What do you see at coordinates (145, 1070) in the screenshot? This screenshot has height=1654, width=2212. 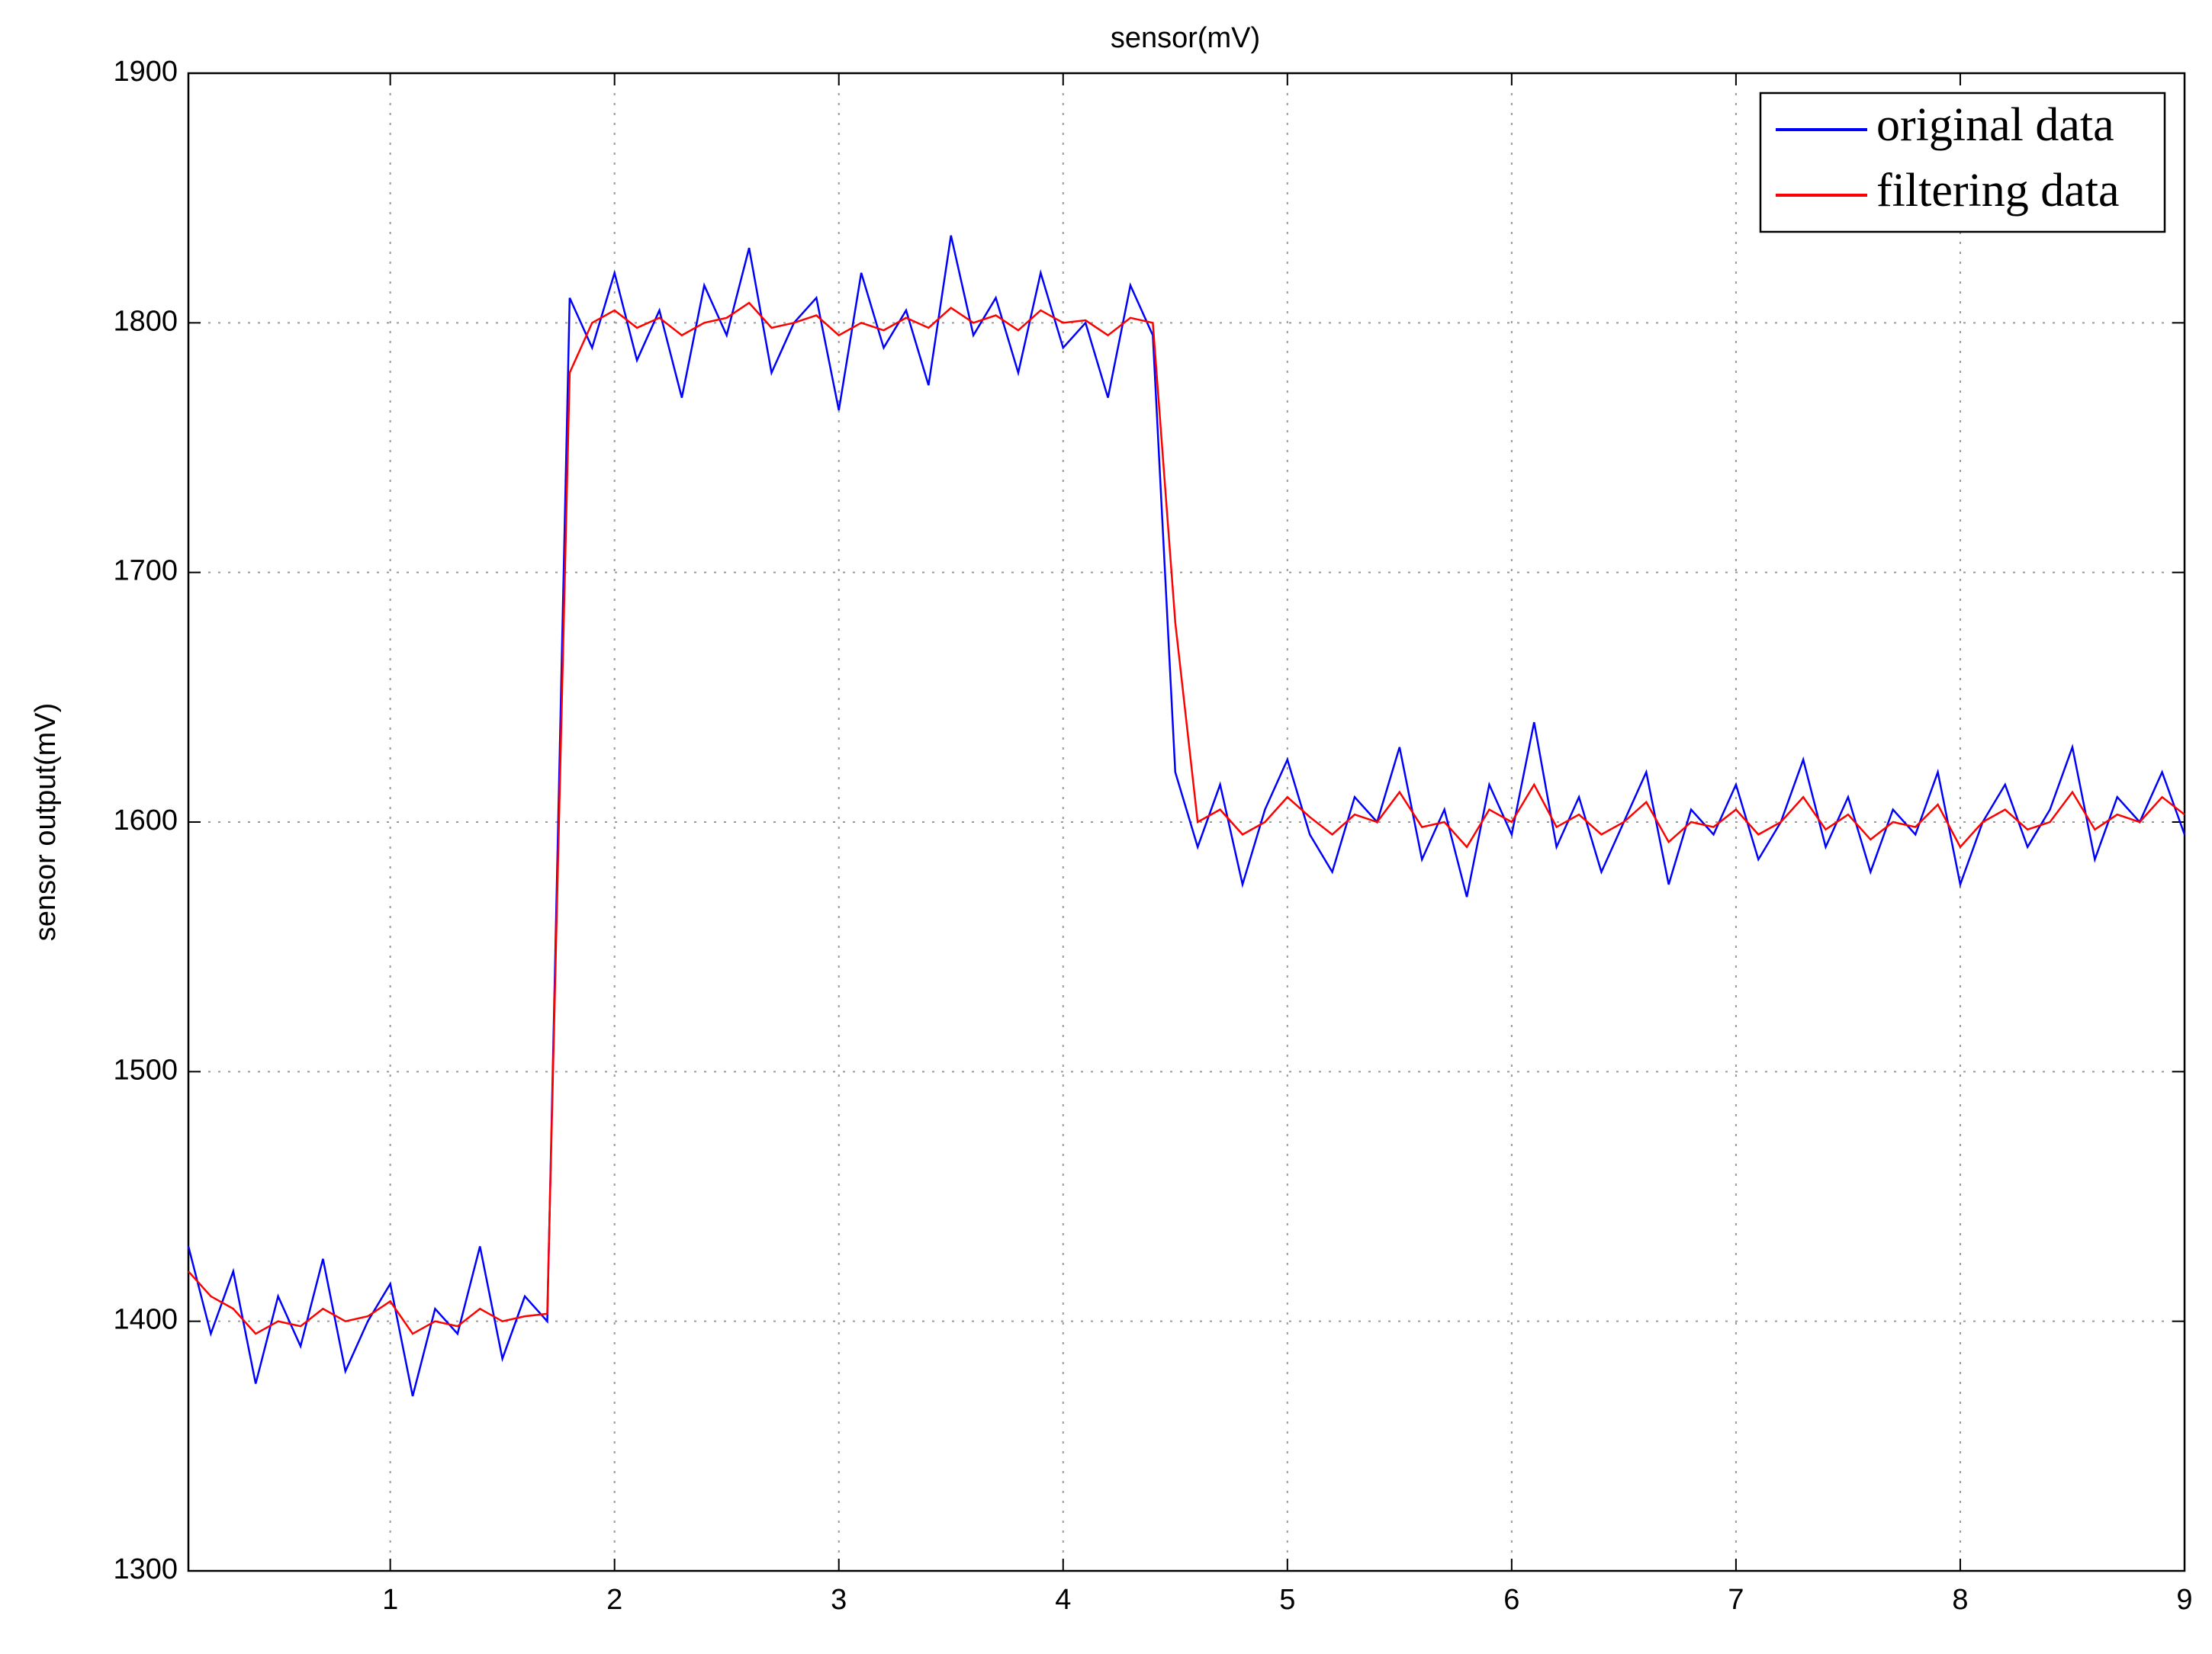 I see `y-tick-label: 1500` at bounding box center [145, 1070].